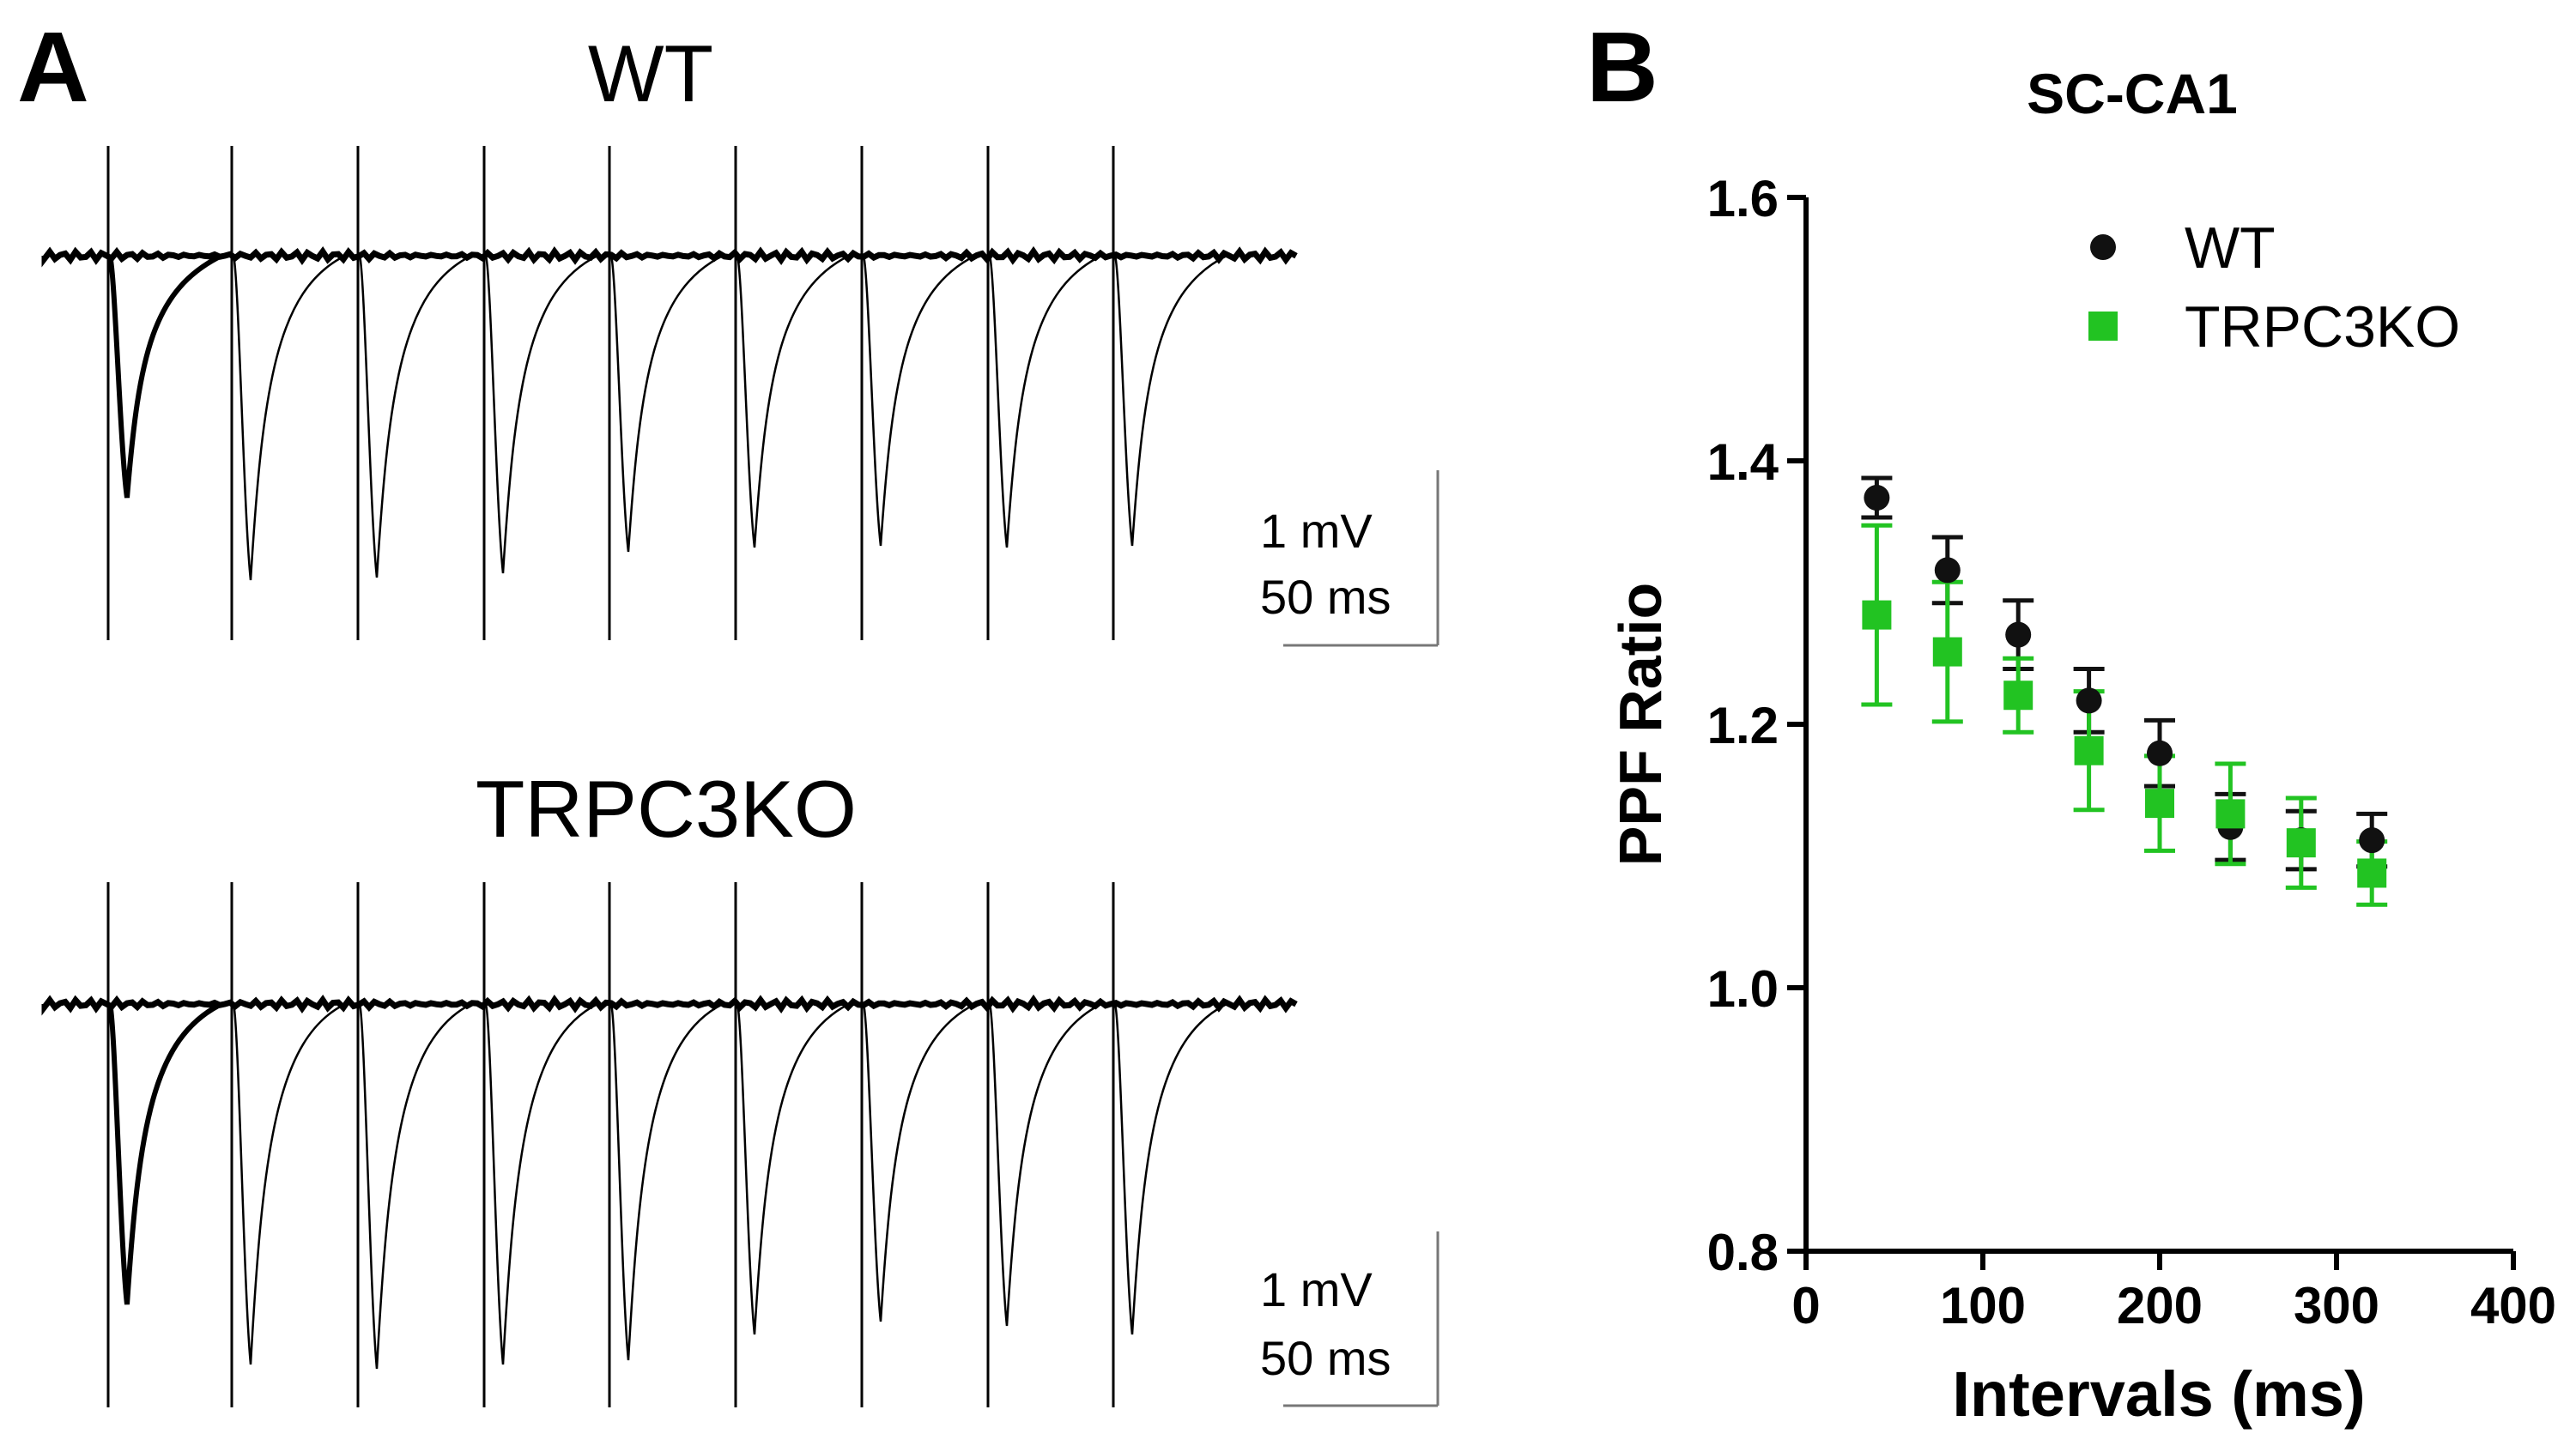 The height and width of the screenshot is (1452, 2576). What do you see at coordinates (2336, 1305) in the screenshot?
I see `x-tick-label: 300` at bounding box center [2336, 1305].